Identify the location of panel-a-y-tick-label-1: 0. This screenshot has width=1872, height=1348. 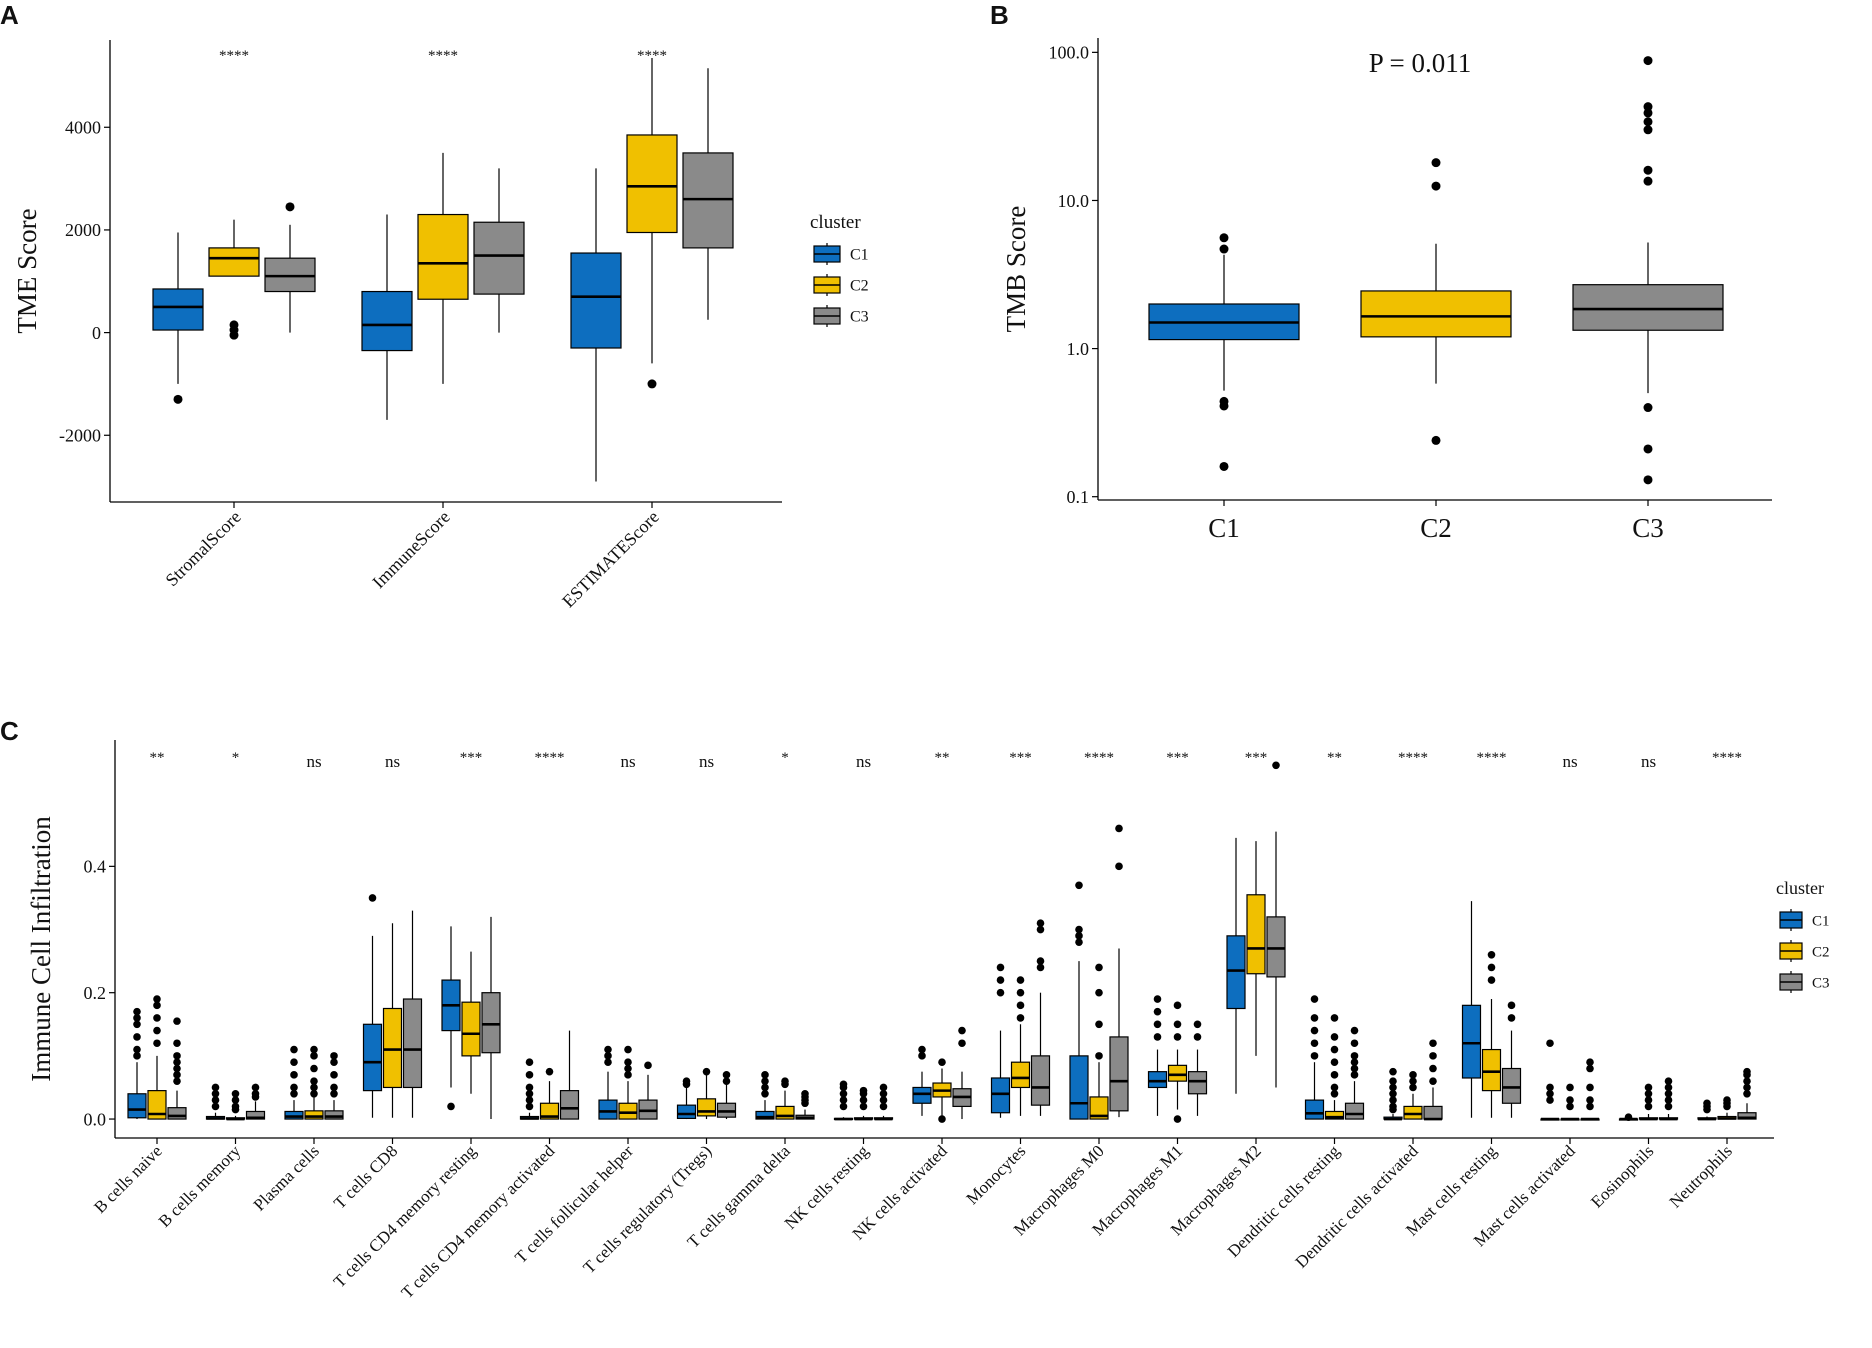
(96, 333).